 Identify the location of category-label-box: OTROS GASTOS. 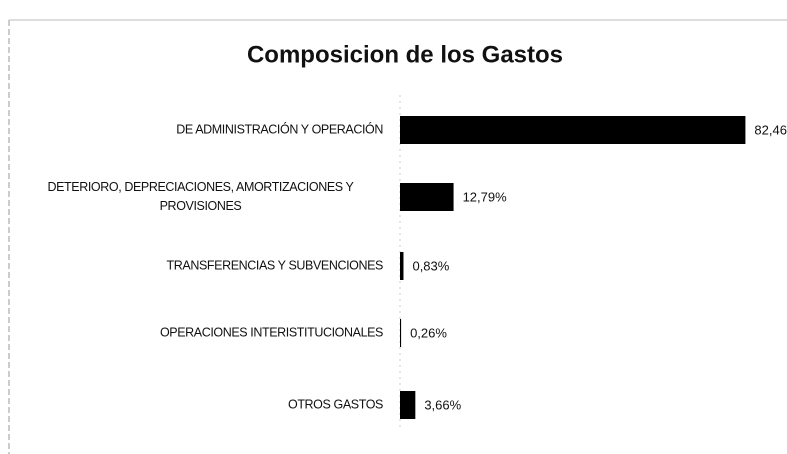
(193, 405).